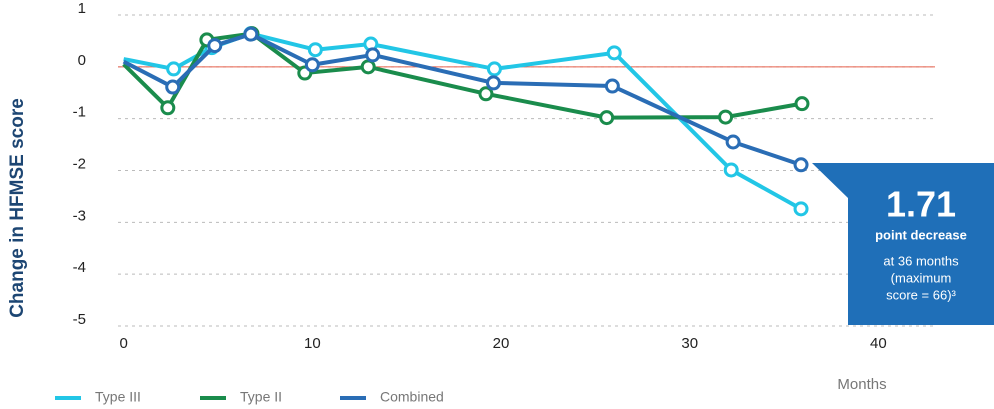 Image resolution: width=994 pixels, height=409 pixels. What do you see at coordinates (921, 260) in the screenshot?
I see `callout-text: at 36 months` at bounding box center [921, 260].